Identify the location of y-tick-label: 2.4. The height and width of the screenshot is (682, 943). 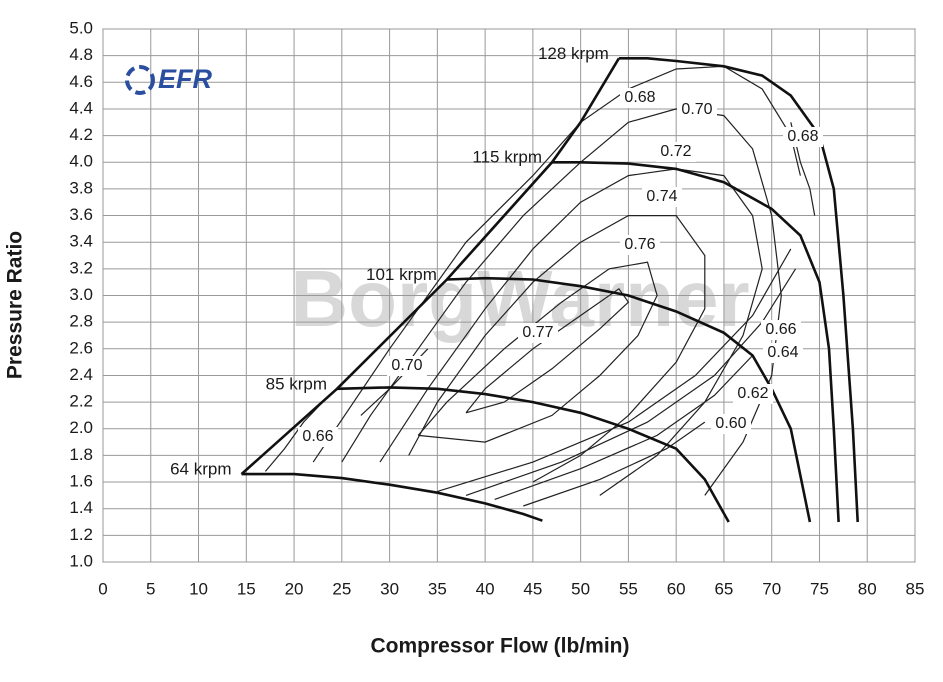
(81, 374).